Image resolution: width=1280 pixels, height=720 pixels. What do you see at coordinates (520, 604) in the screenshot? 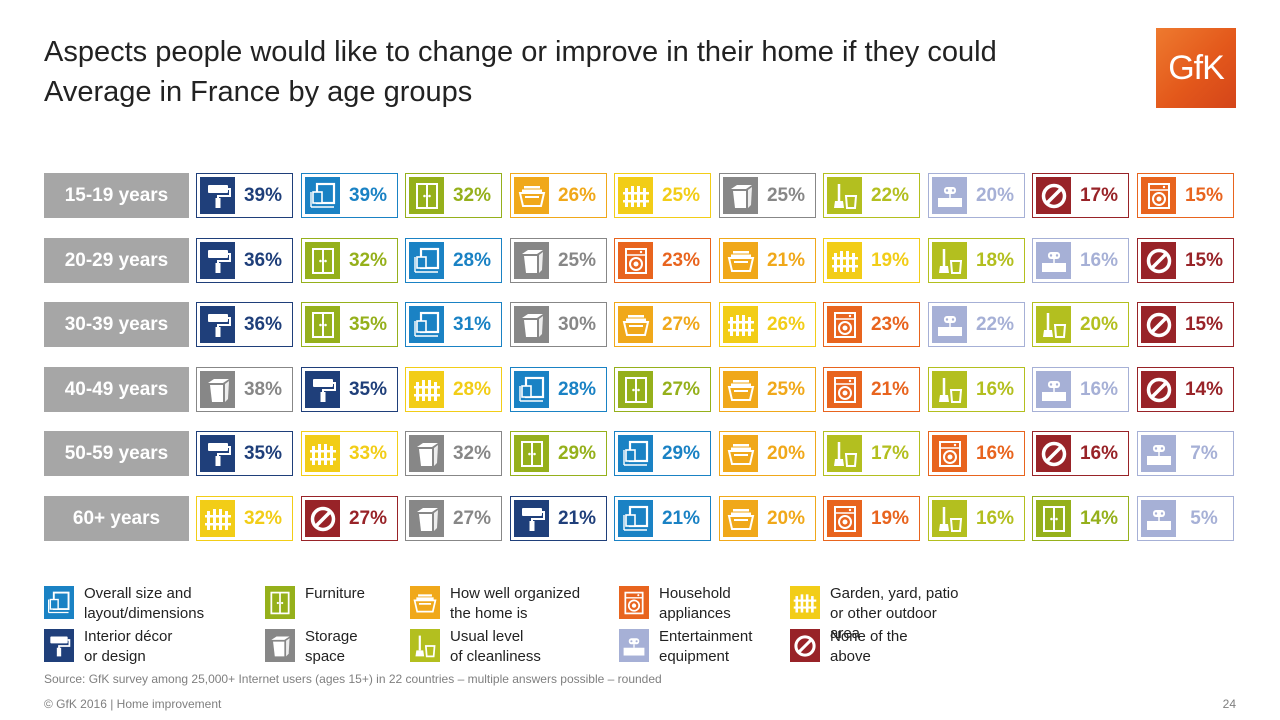
I see `legend-label: How well organized the home is` at bounding box center [520, 604].